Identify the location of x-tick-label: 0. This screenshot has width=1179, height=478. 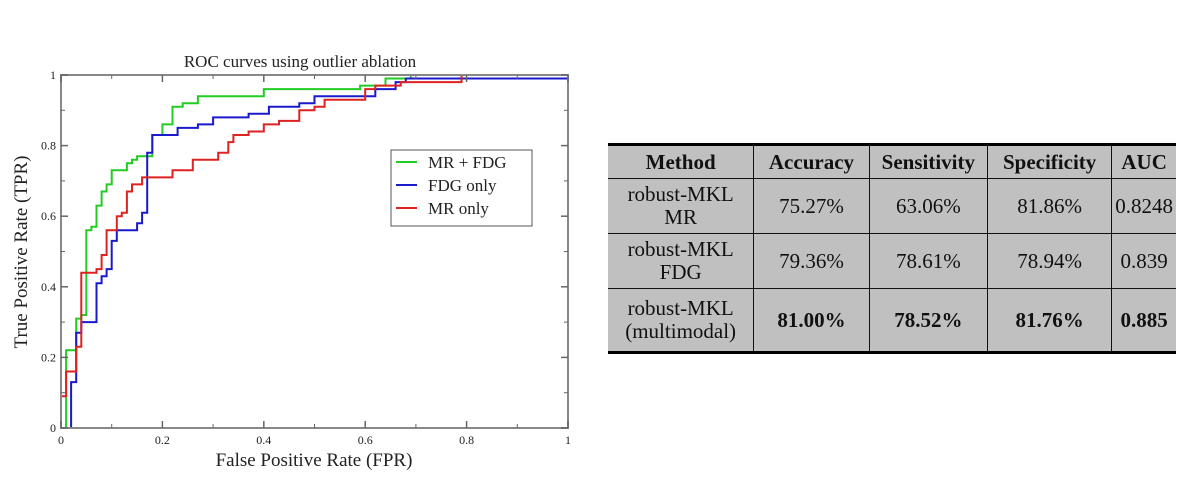
(61, 440).